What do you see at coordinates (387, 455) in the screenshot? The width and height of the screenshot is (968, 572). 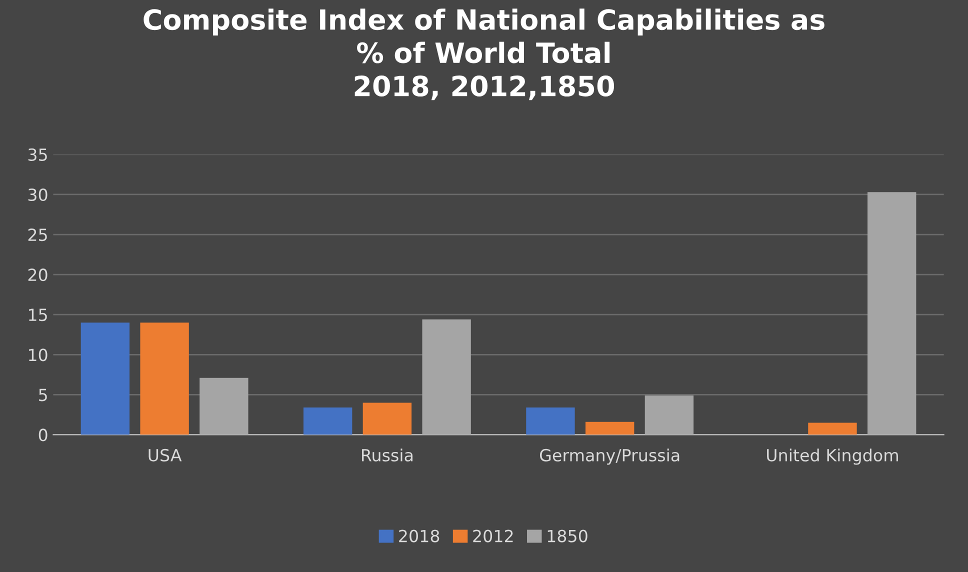 I see `x-tick-label: Russia` at bounding box center [387, 455].